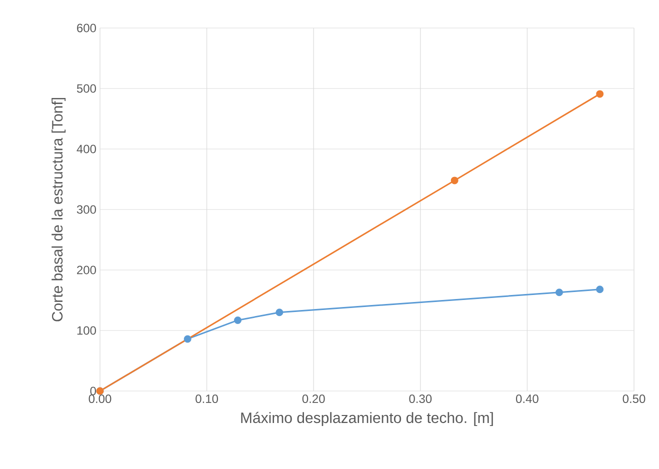  I want to click on x-tick-label: 0.20, so click(313, 399).